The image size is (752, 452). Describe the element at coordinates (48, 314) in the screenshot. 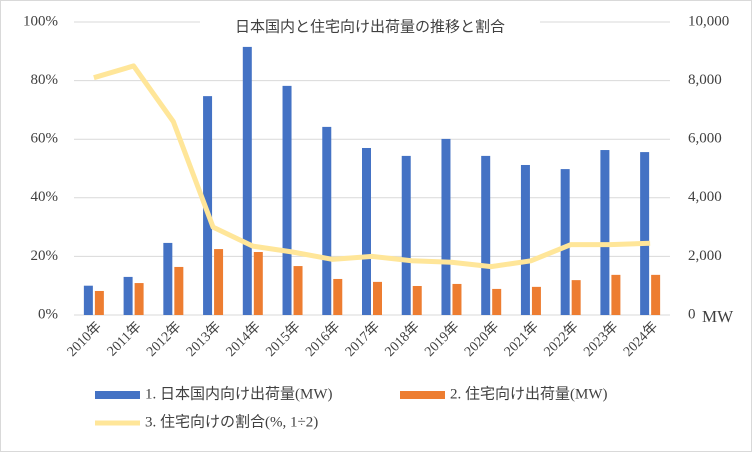

I see `y-tick-label: 0%` at that location.